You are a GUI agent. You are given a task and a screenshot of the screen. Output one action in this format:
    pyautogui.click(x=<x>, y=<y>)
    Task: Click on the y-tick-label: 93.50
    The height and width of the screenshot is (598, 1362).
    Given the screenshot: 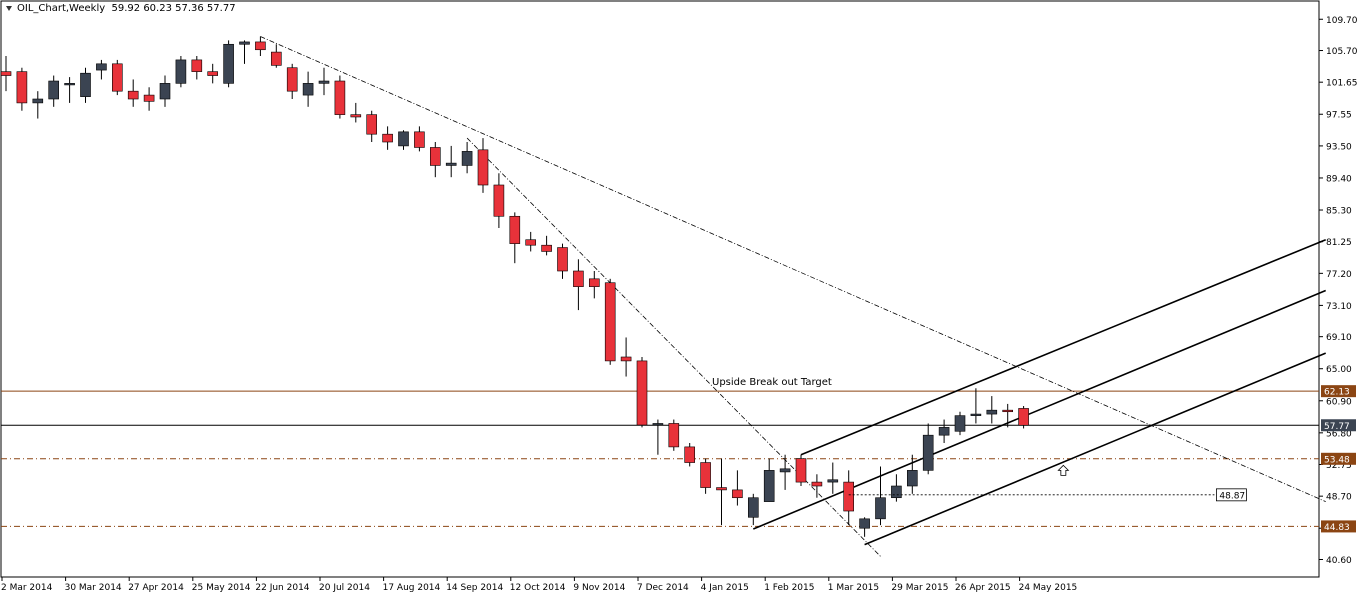 What is the action you would take?
    pyautogui.click(x=1339, y=147)
    